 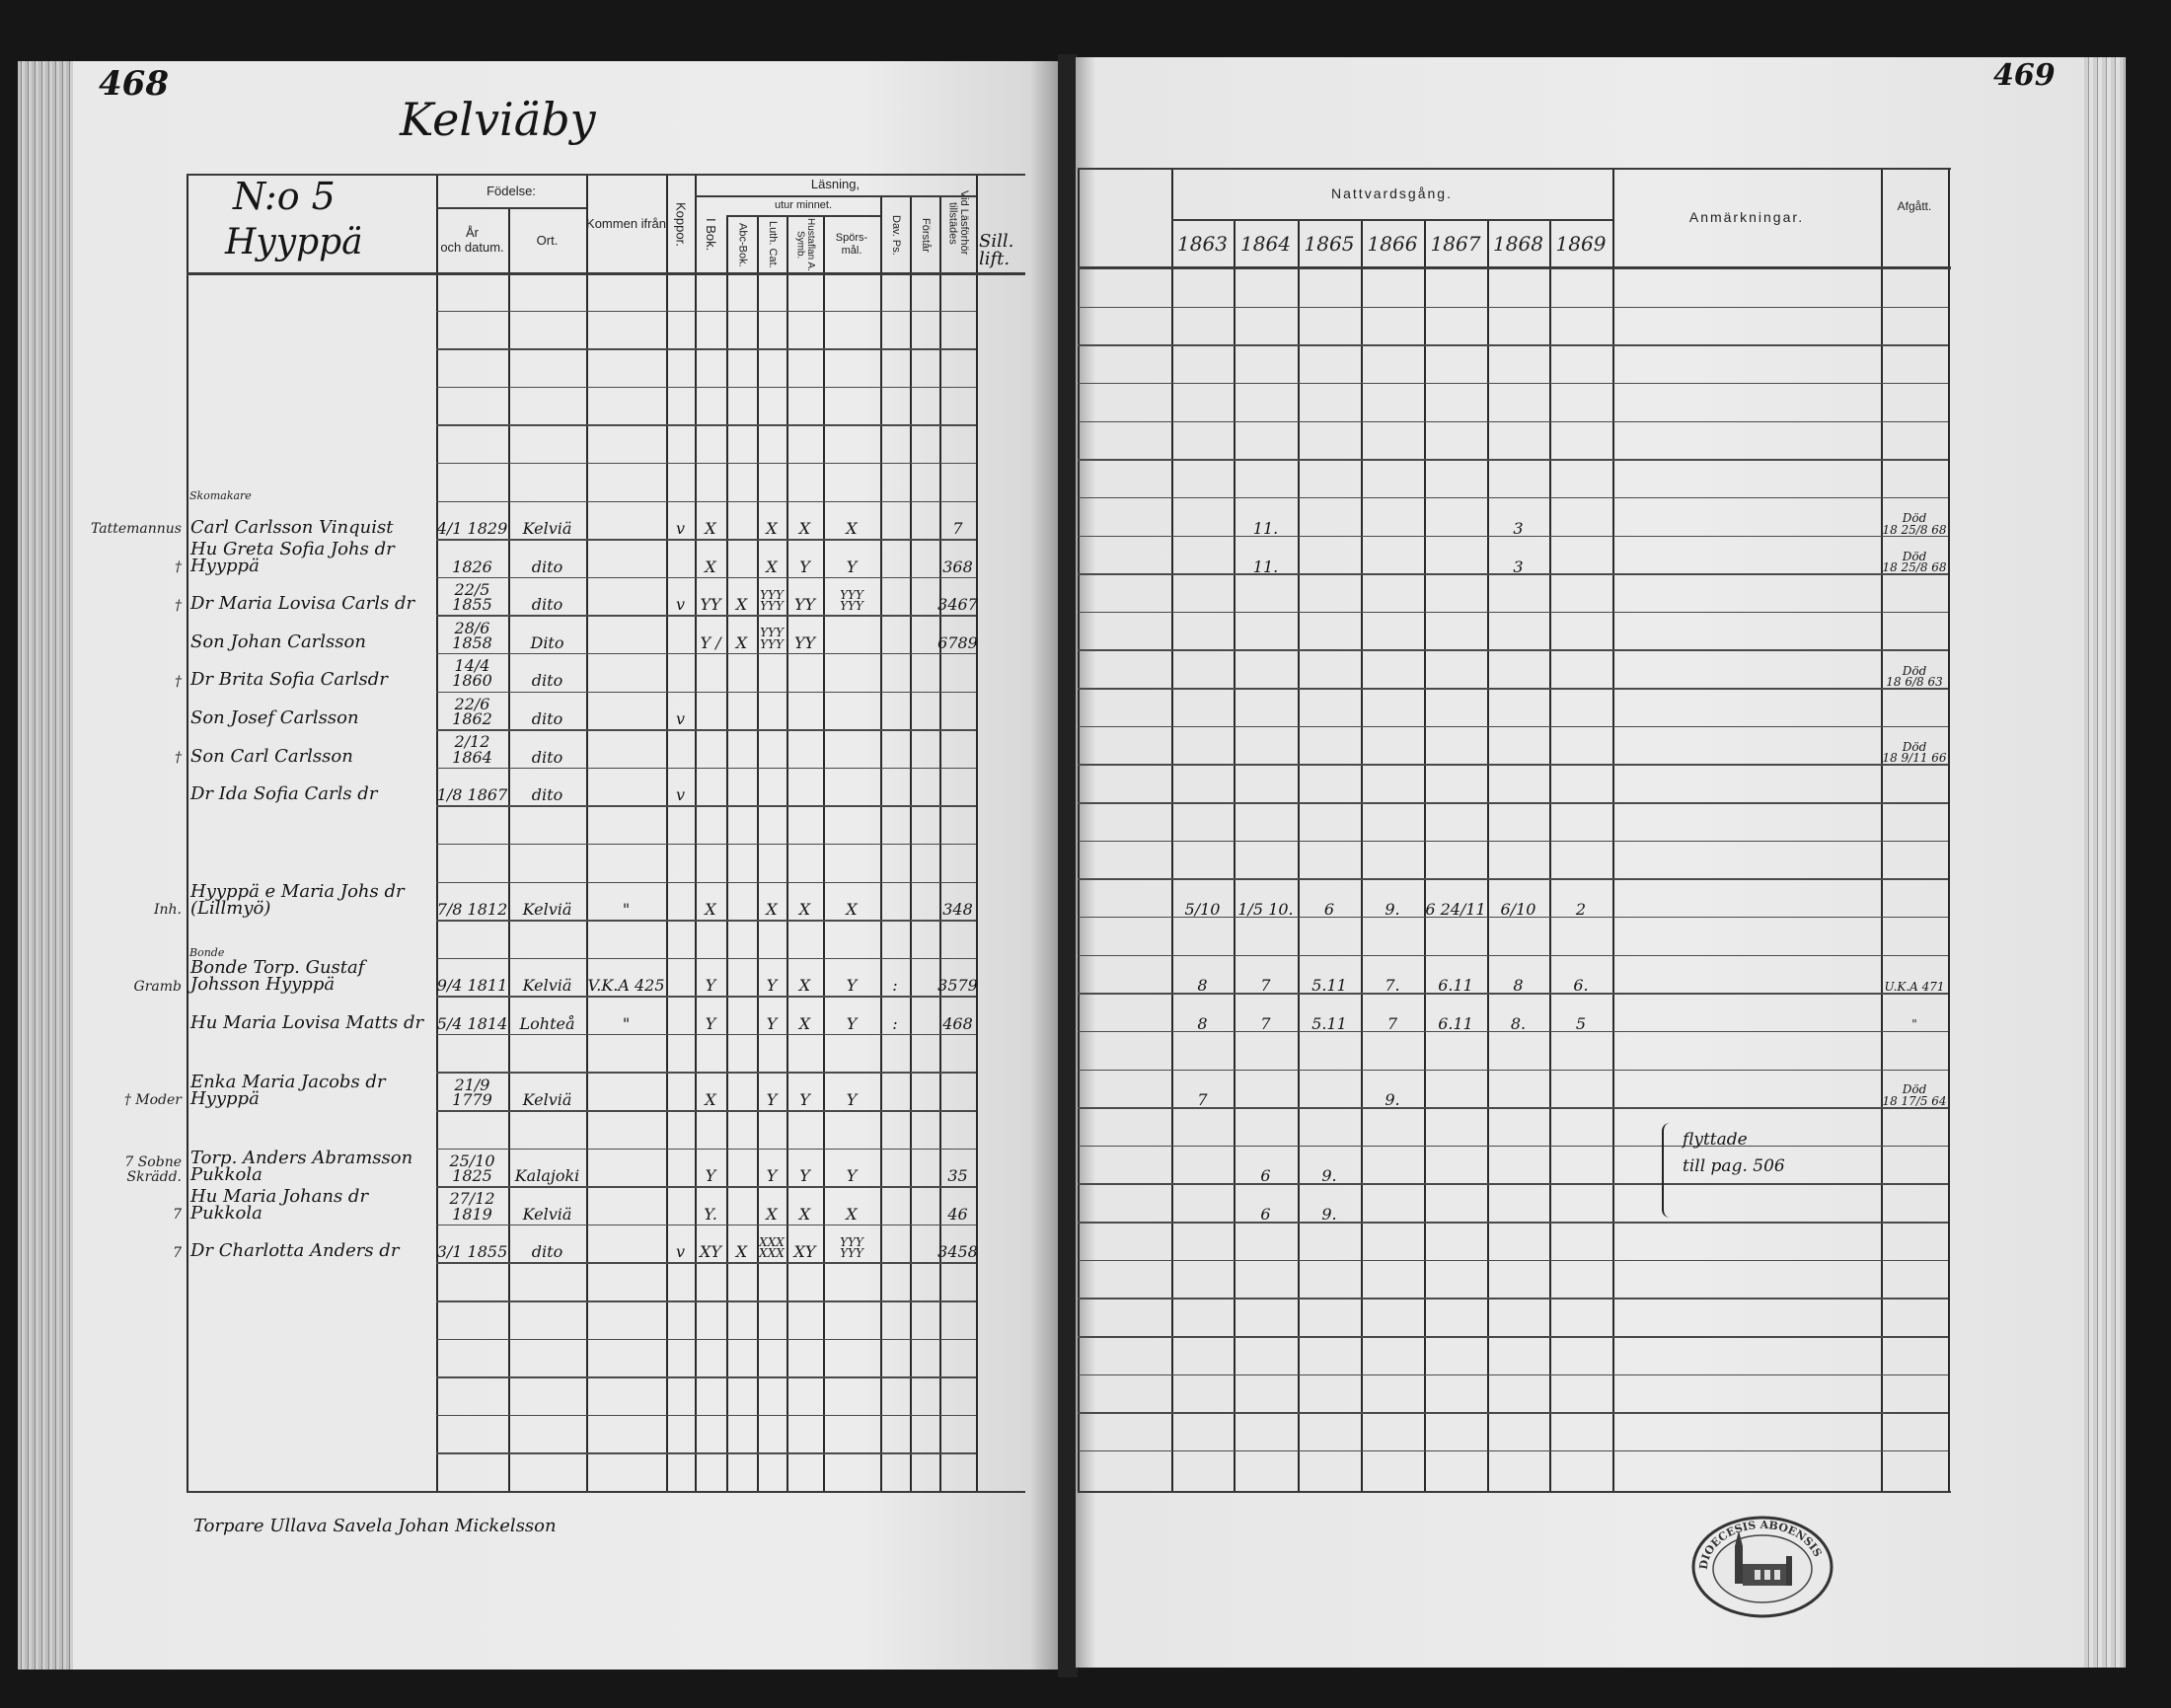 I want to click on cell-nattvard-1863: 8, so click(x=1202, y=1023).